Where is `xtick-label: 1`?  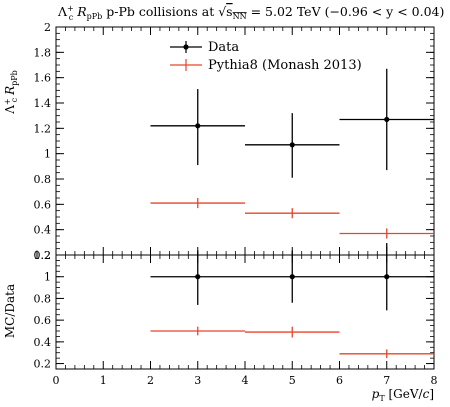
xtick-label: 1 is located at coordinates (103, 380).